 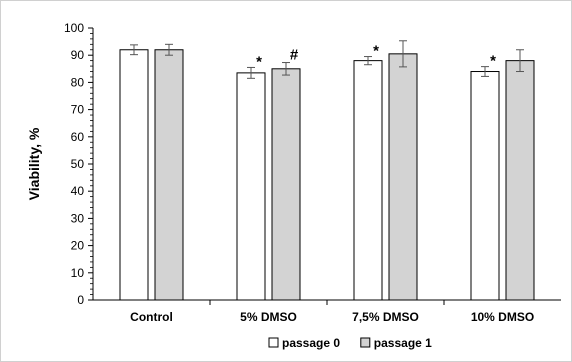 What do you see at coordinates (74, 28) in the screenshot?
I see `y-tick-label: 100` at bounding box center [74, 28].